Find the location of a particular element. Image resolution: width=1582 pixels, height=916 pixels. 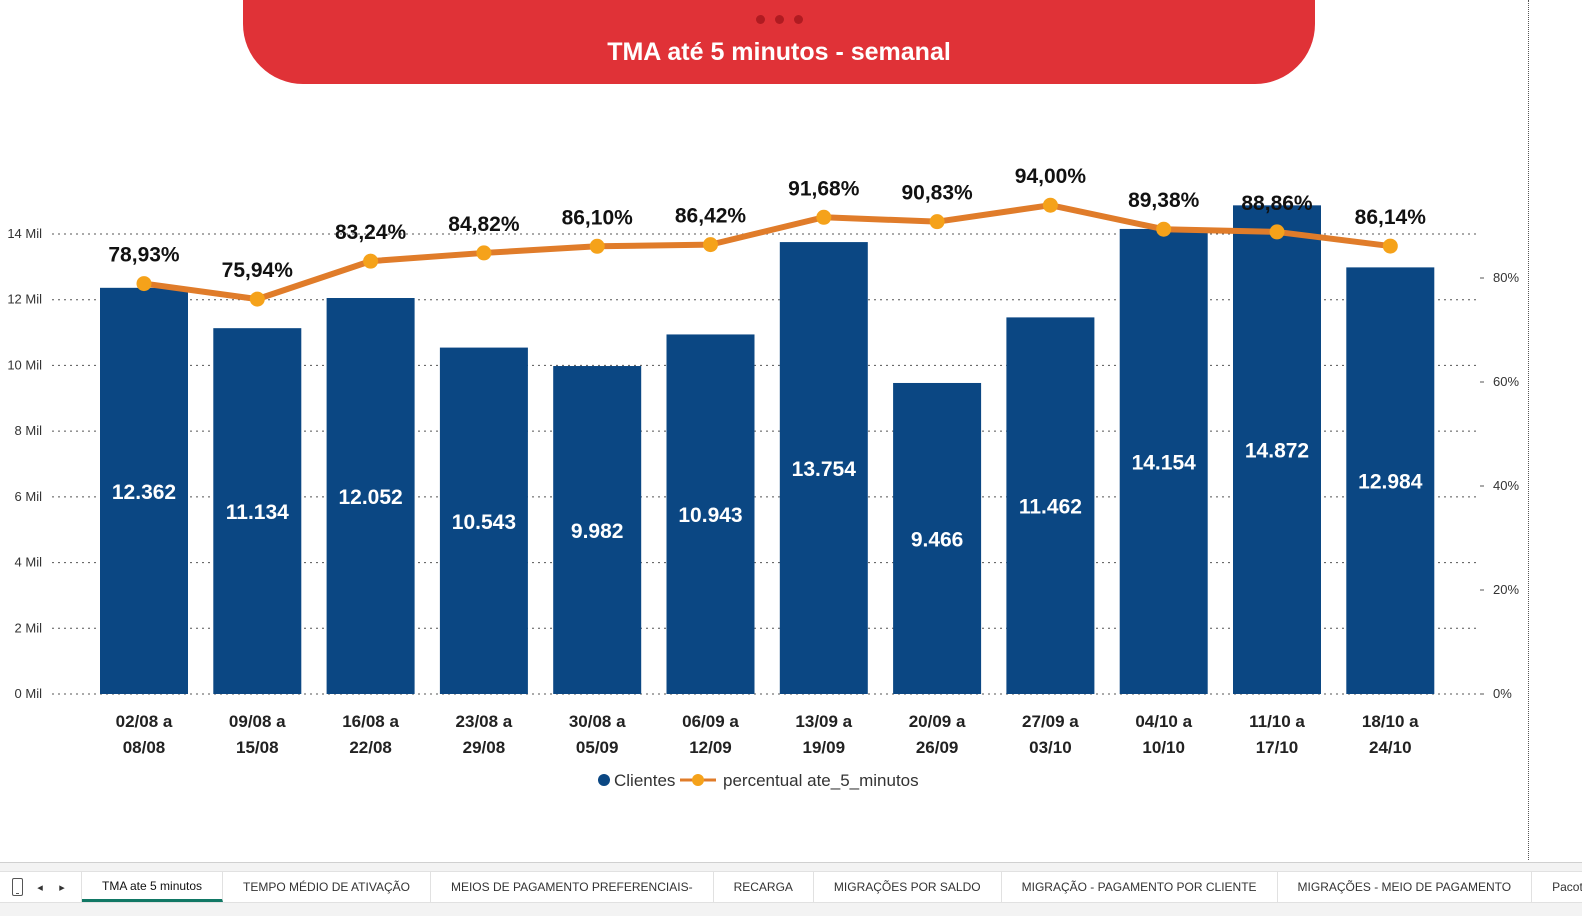

line-data-label: 94,00% is located at coordinates (1051, 176).